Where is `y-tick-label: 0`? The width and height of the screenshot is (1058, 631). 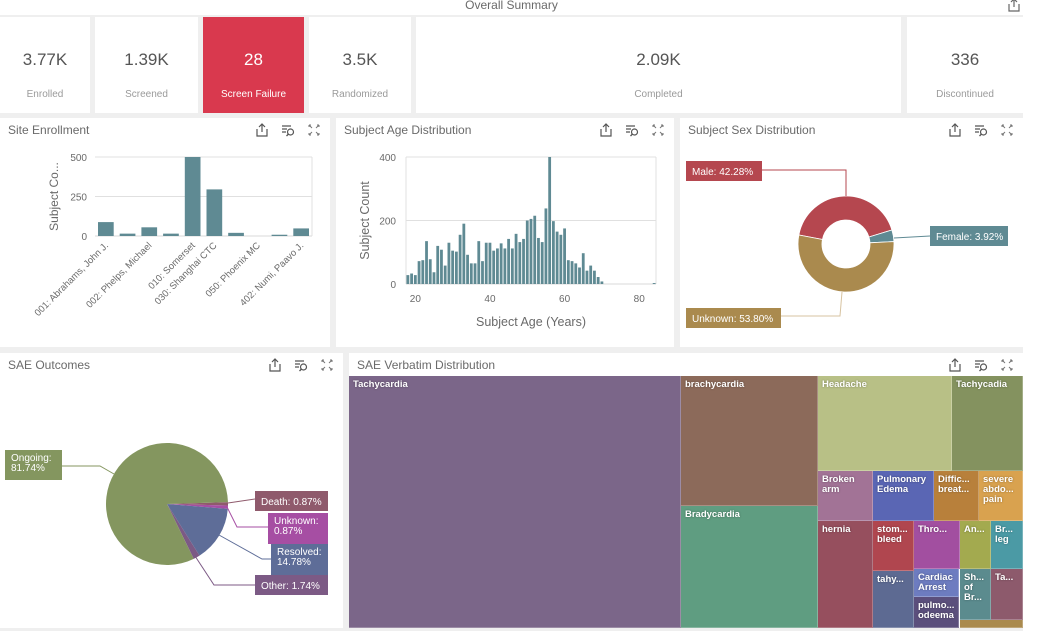 y-tick-label: 0 is located at coordinates (84, 237).